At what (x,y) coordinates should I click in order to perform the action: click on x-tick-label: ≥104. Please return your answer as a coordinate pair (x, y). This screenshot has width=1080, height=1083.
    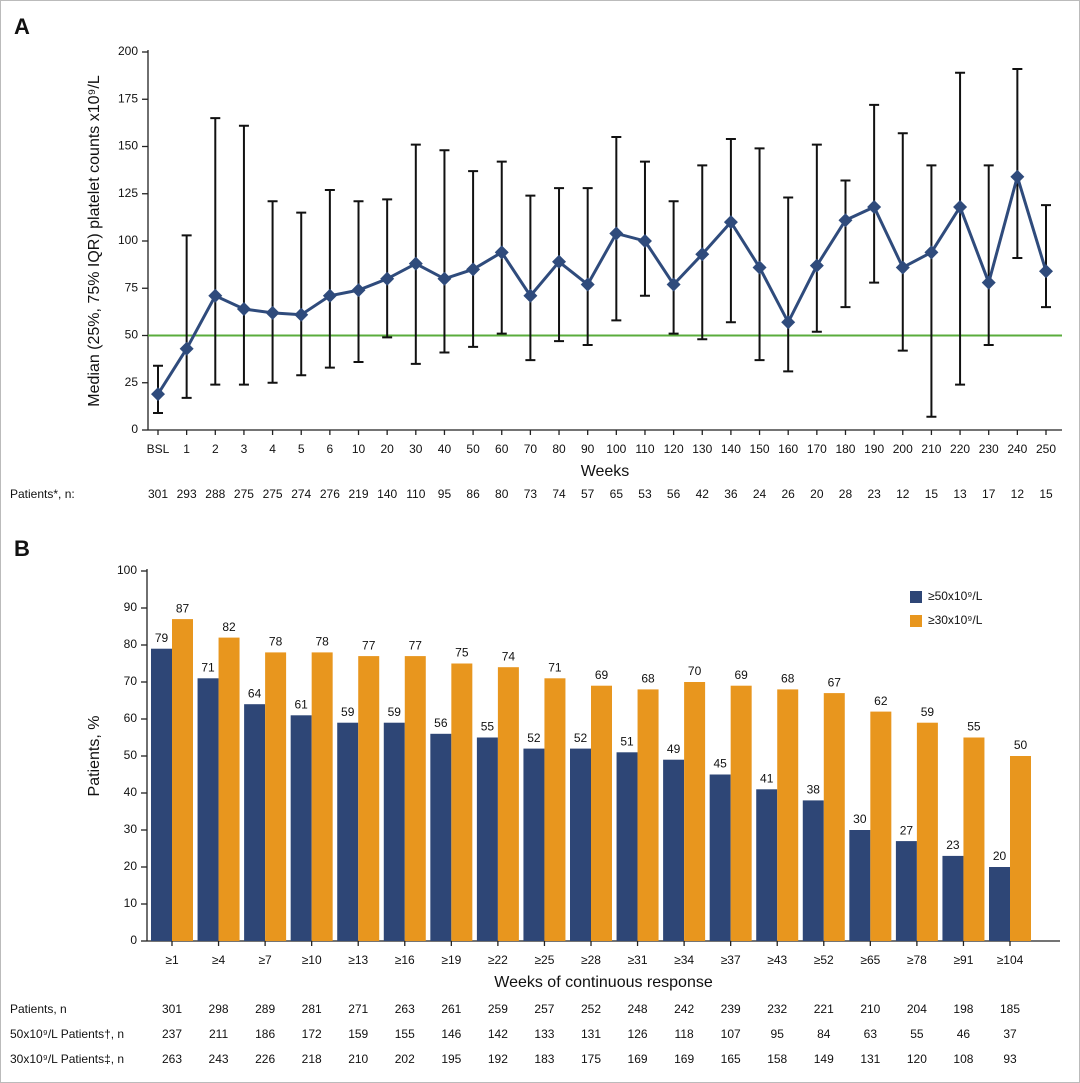
    Looking at the image, I should click on (1010, 960).